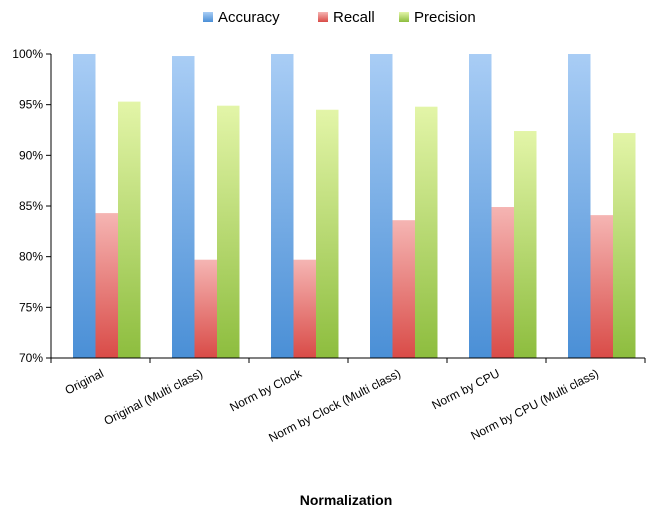 This screenshot has height=514, width=647. Describe the element at coordinates (31, 105) in the screenshot. I see `y-tick-label: 95%` at that location.